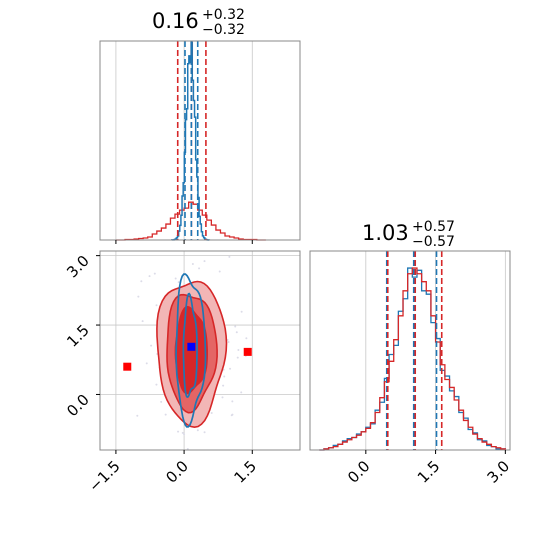  What do you see at coordinates (175, 21) in the screenshot?
I see `title-param1-value: 0.16` at bounding box center [175, 21].